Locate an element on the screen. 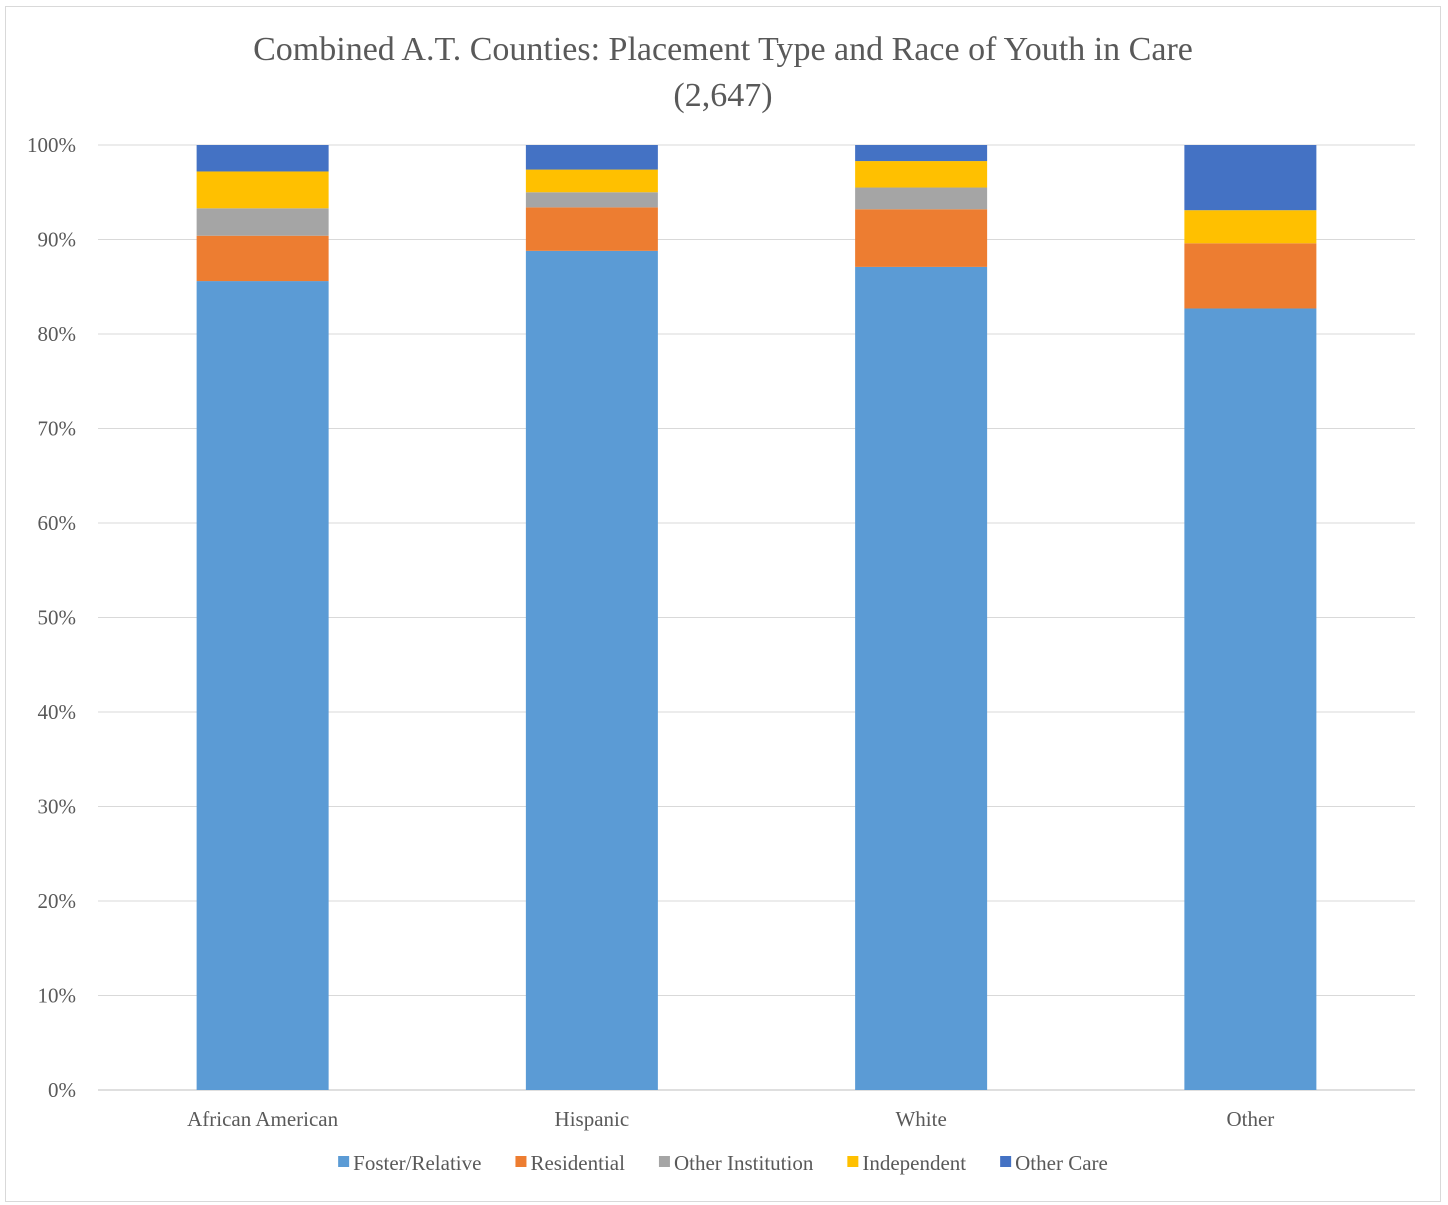 The image size is (1448, 1205). legend-item: Other Institution is located at coordinates (736, 1163).